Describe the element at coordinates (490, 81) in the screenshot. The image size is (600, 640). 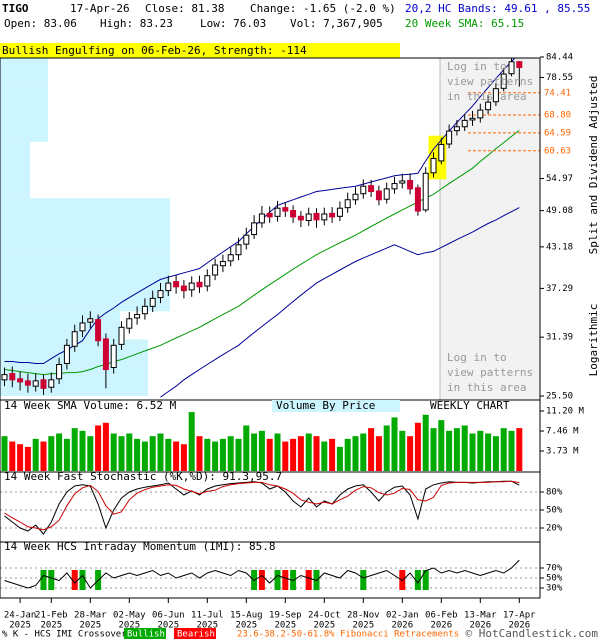
I see `locked-note: view patterns` at that location.